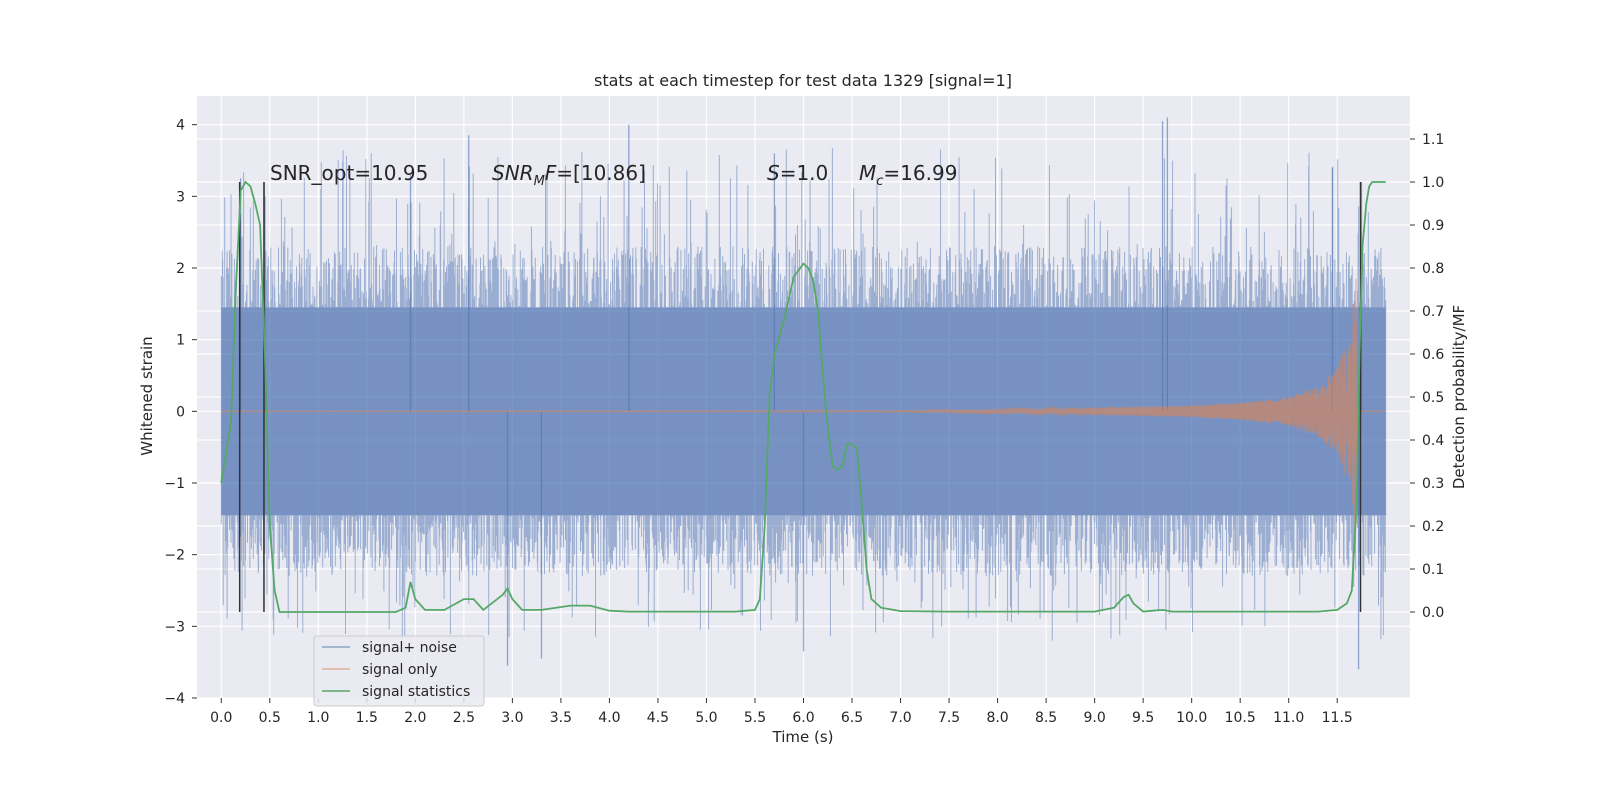 The width and height of the screenshot is (1600, 800). What do you see at coordinates (180, 269) in the screenshot?
I see `y-tick-label: 2` at bounding box center [180, 269].